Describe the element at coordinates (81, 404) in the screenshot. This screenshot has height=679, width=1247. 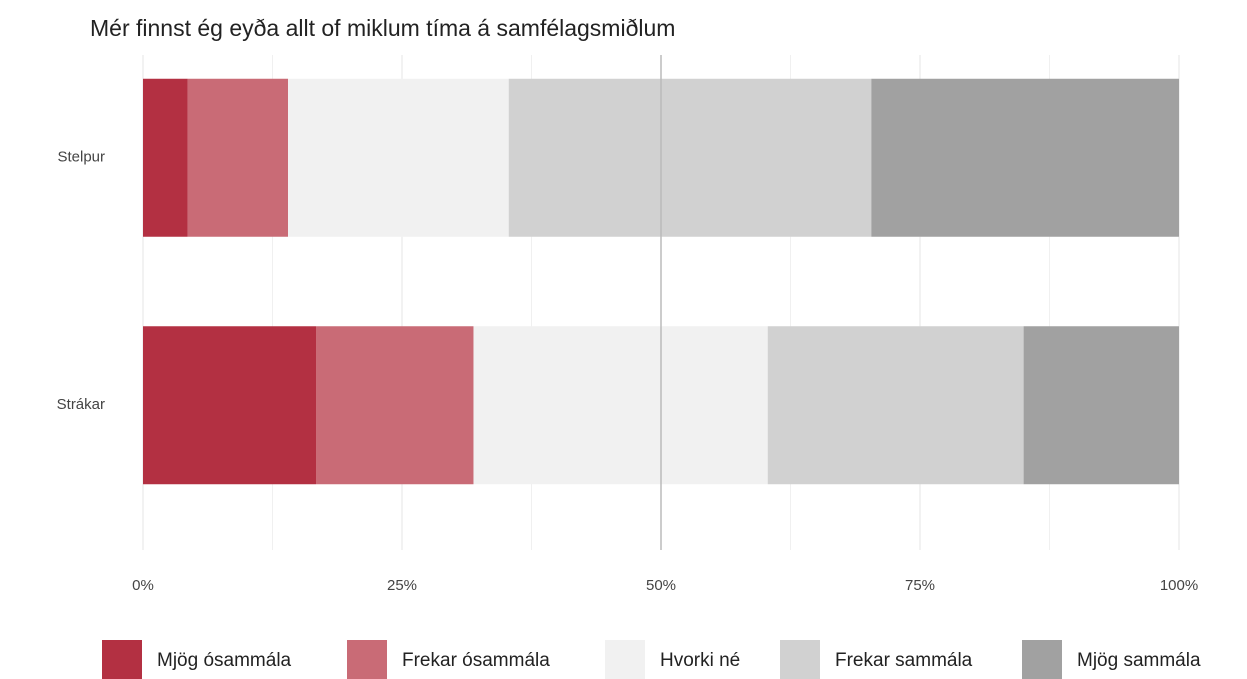
I see `y-tick-label: Strákar` at that location.